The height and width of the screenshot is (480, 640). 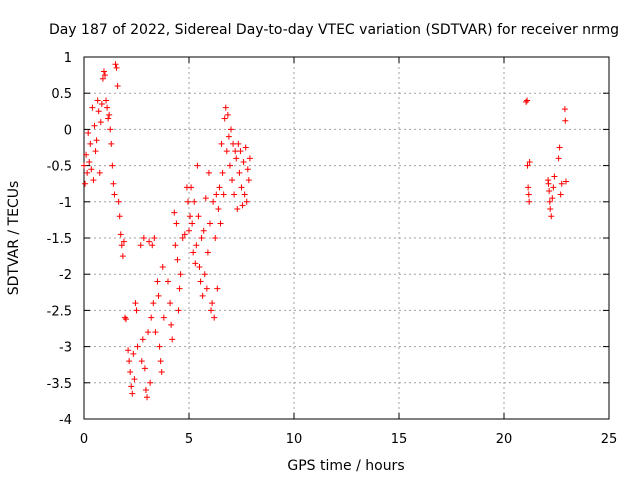 What do you see at coordinates (189, 439) in the screenshot?
I see `x-tick-label: 5` at bounding box center [189, 439].